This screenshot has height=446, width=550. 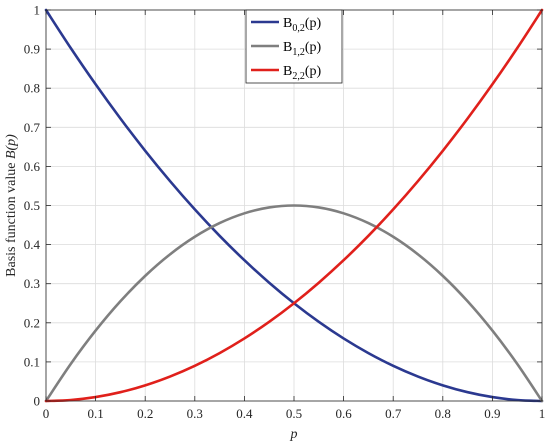 I want to click on y-tick-label: 0.4, so click(x=32, y=244).